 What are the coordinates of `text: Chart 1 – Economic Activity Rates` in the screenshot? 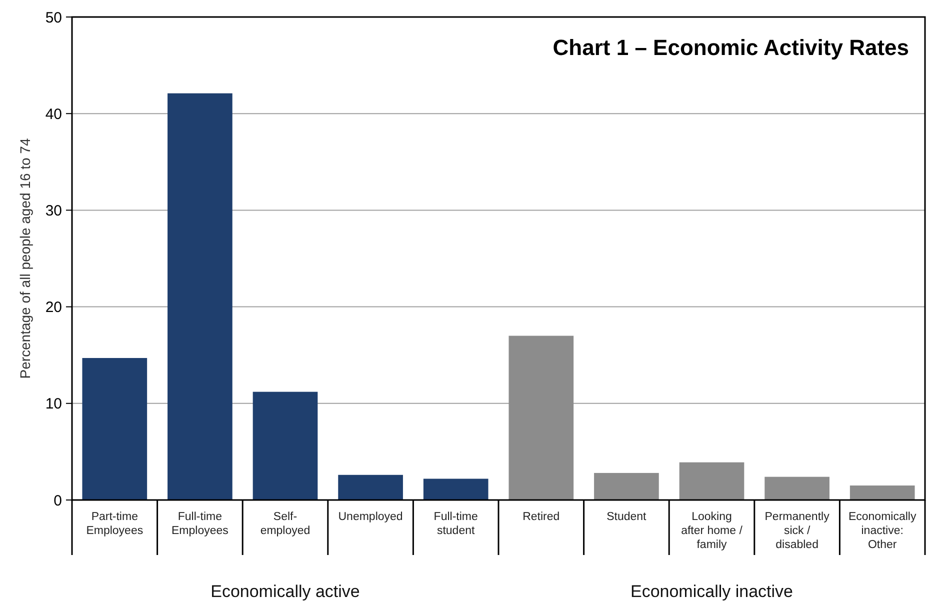 It's located at (730, 47).